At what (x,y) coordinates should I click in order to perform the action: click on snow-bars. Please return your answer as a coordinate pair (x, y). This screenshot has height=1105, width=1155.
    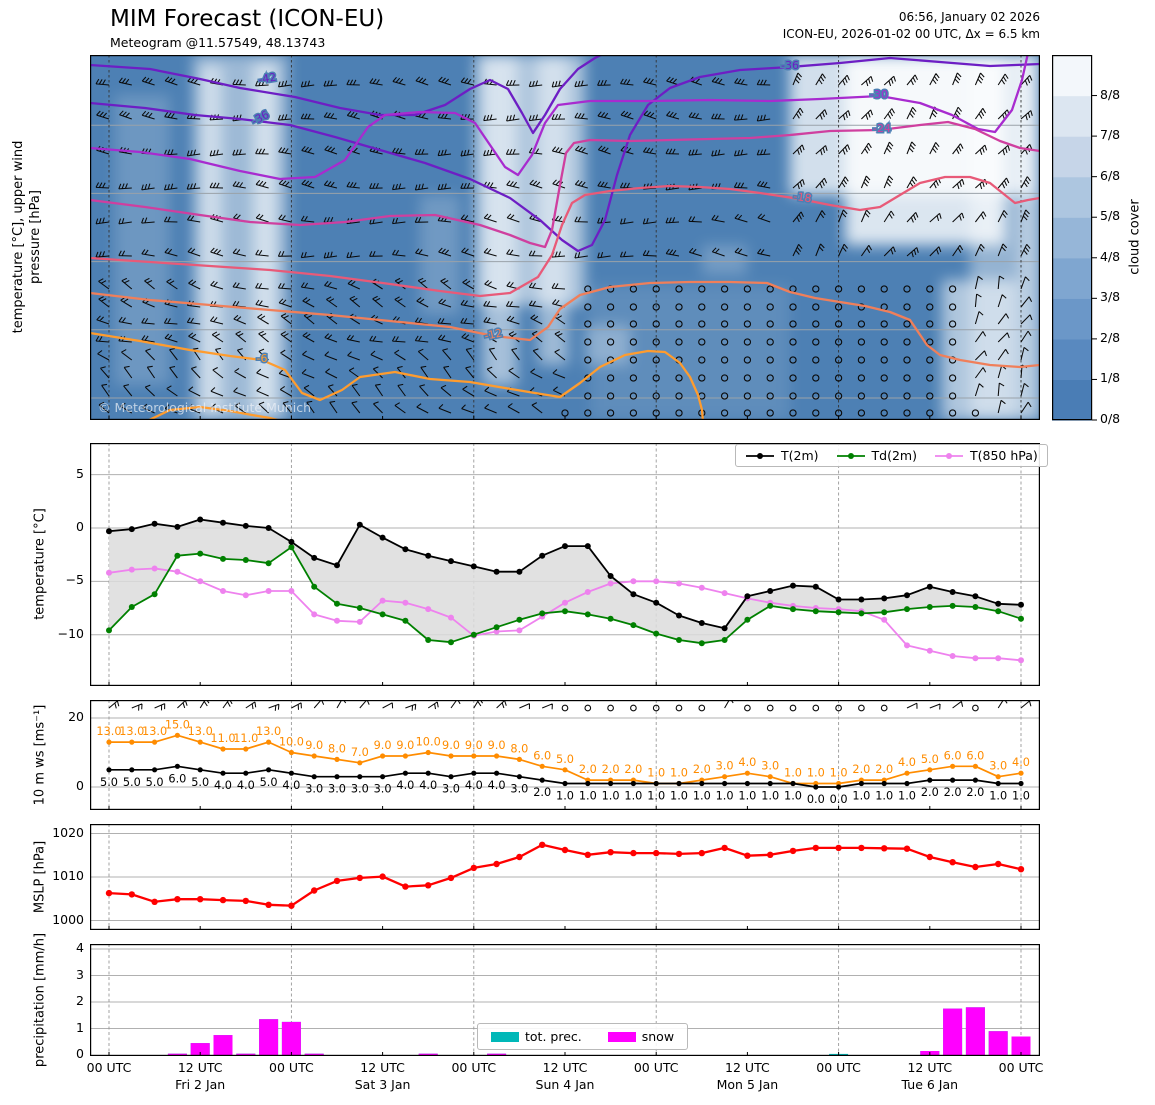
    Looking at the image, I should click on (599, 1031).